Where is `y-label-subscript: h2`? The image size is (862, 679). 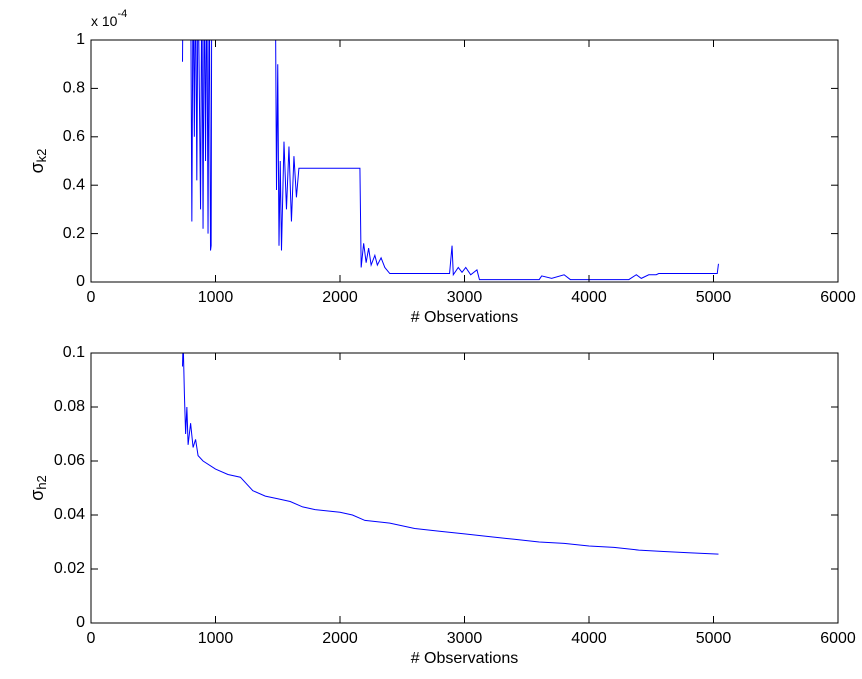
y-label-subscript: h2 is located at coordinates (41, 482).